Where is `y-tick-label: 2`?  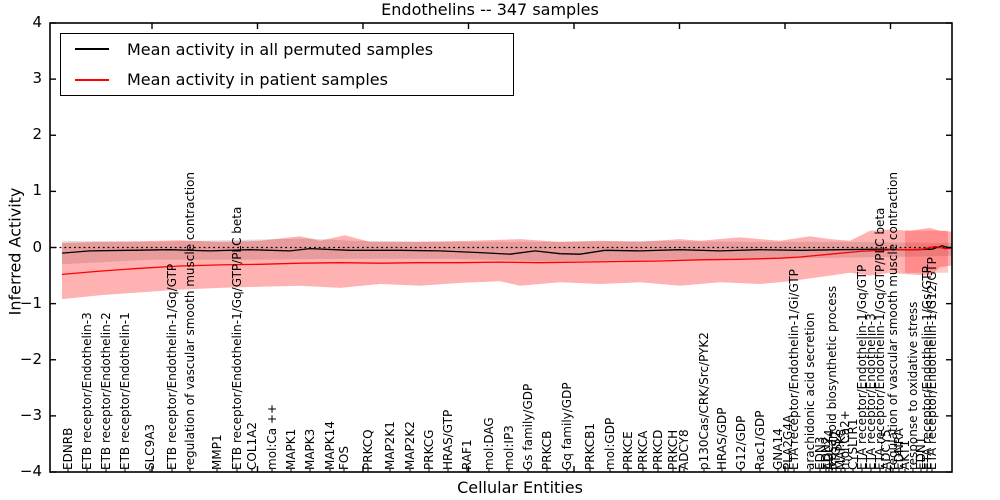
y-tick-label: 2 is located at coordinates (37, 134).